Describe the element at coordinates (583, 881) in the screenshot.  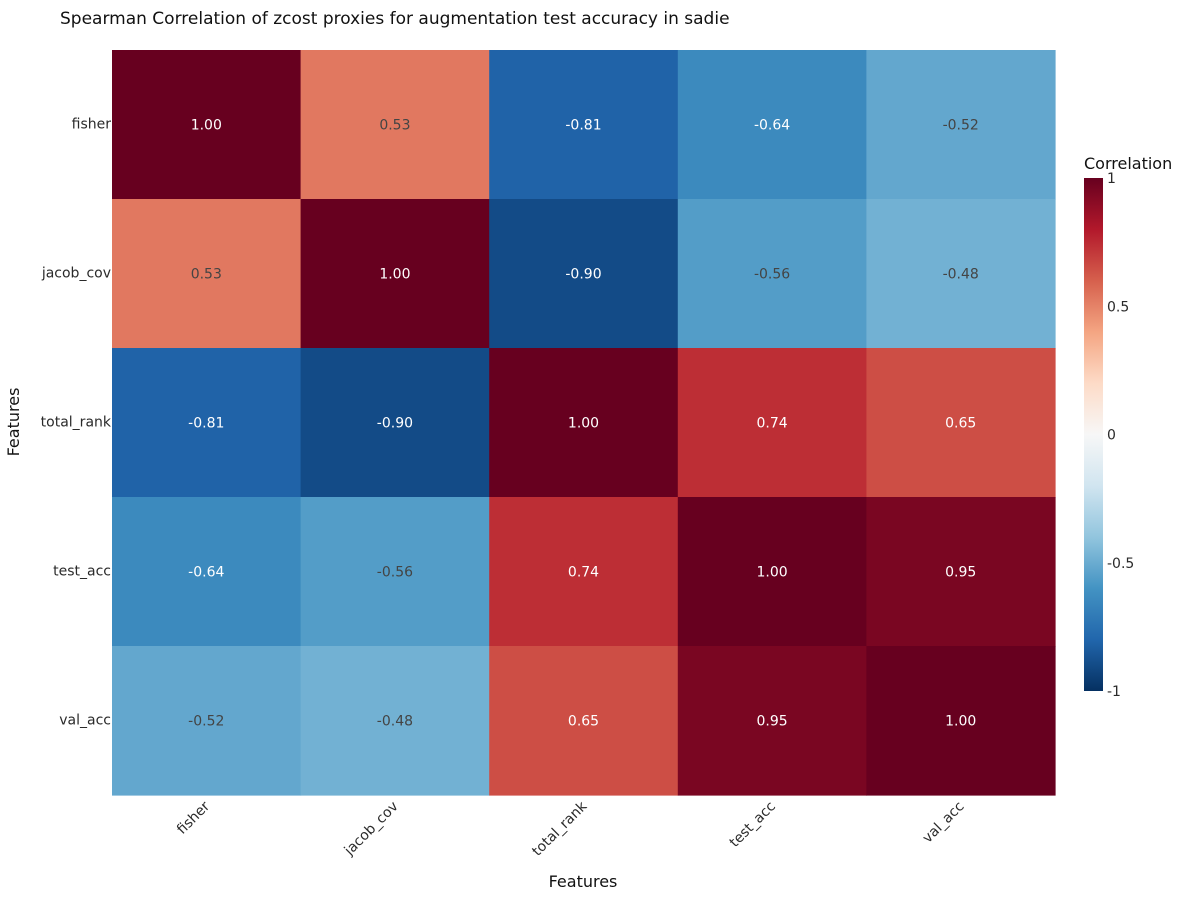
I see `x-axis-title: Features` at that location.